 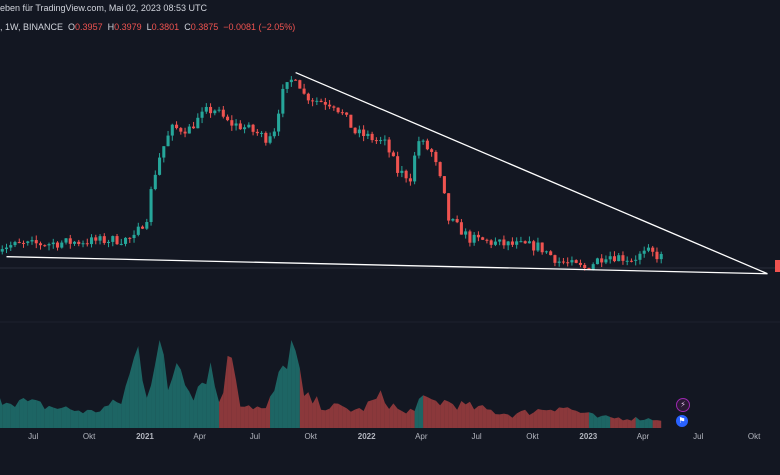 I want to click on lightning-icon: ⚡, so click(x=683, y=405).